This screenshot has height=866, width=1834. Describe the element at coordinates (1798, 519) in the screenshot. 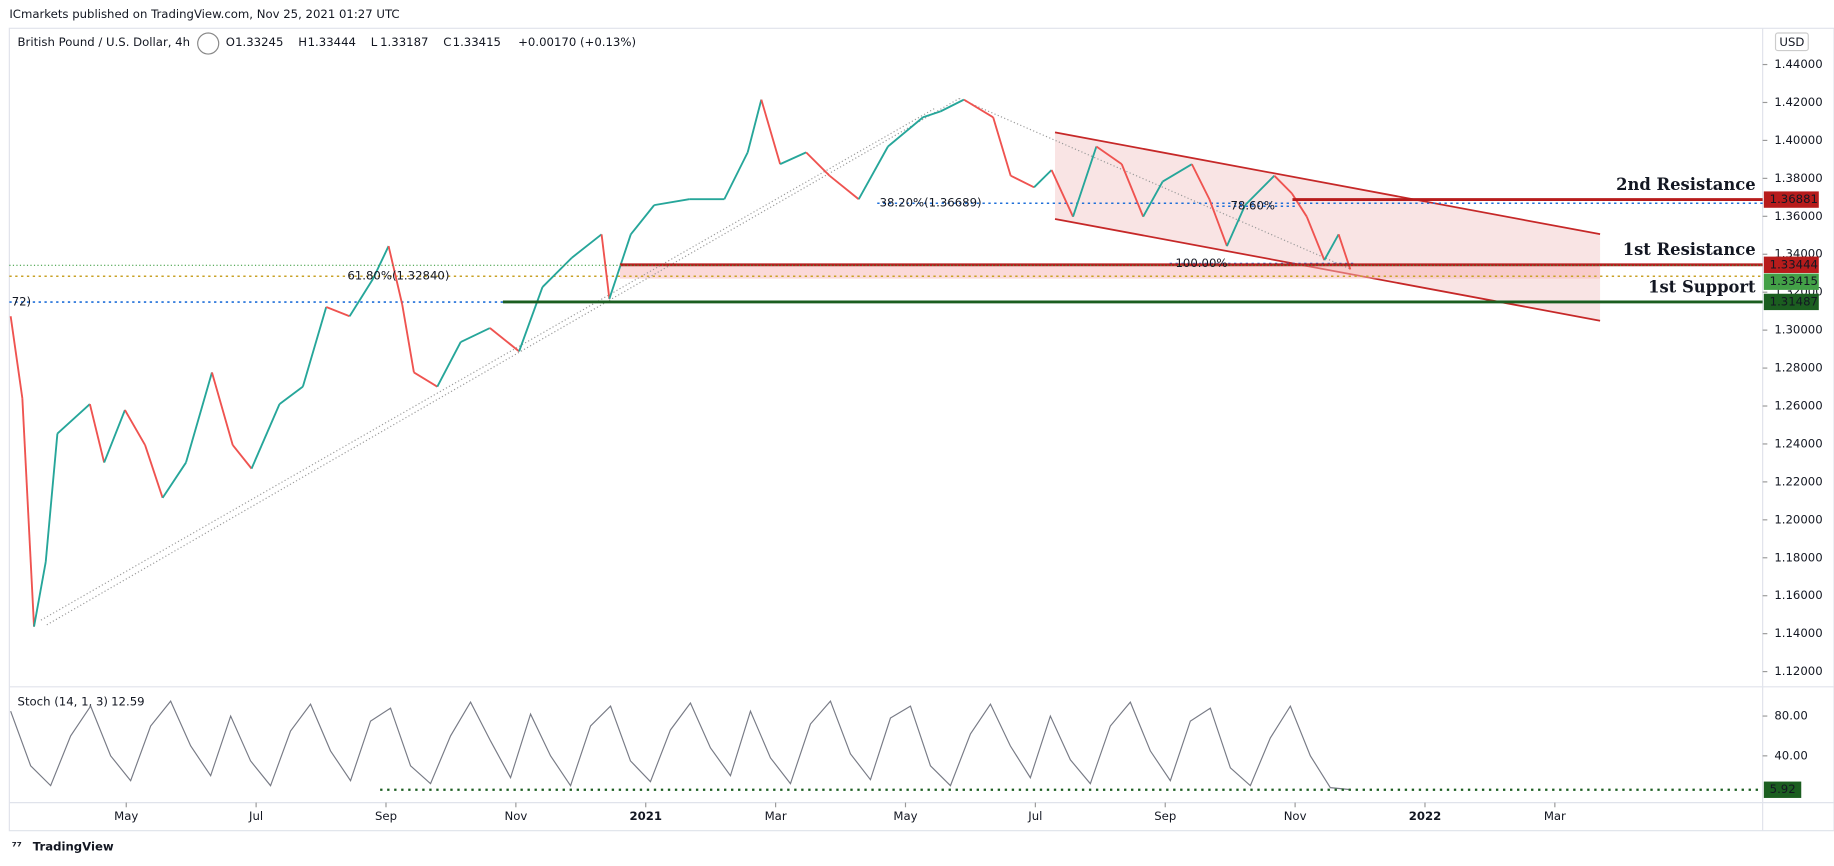

I see `y-tick-label: 1.20000` at that location.